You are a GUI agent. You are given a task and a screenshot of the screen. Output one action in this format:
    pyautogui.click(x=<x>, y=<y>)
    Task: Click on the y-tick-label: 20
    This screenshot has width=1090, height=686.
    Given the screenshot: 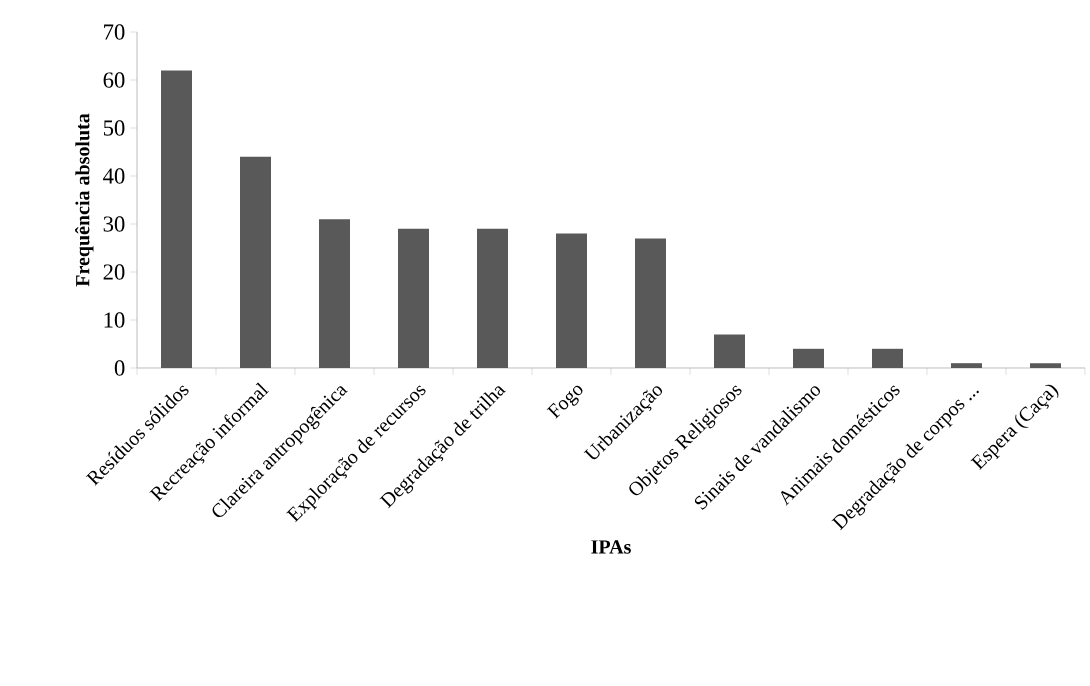 What is the action you would take?
    pyautogui.click(x=114, y=272)
    